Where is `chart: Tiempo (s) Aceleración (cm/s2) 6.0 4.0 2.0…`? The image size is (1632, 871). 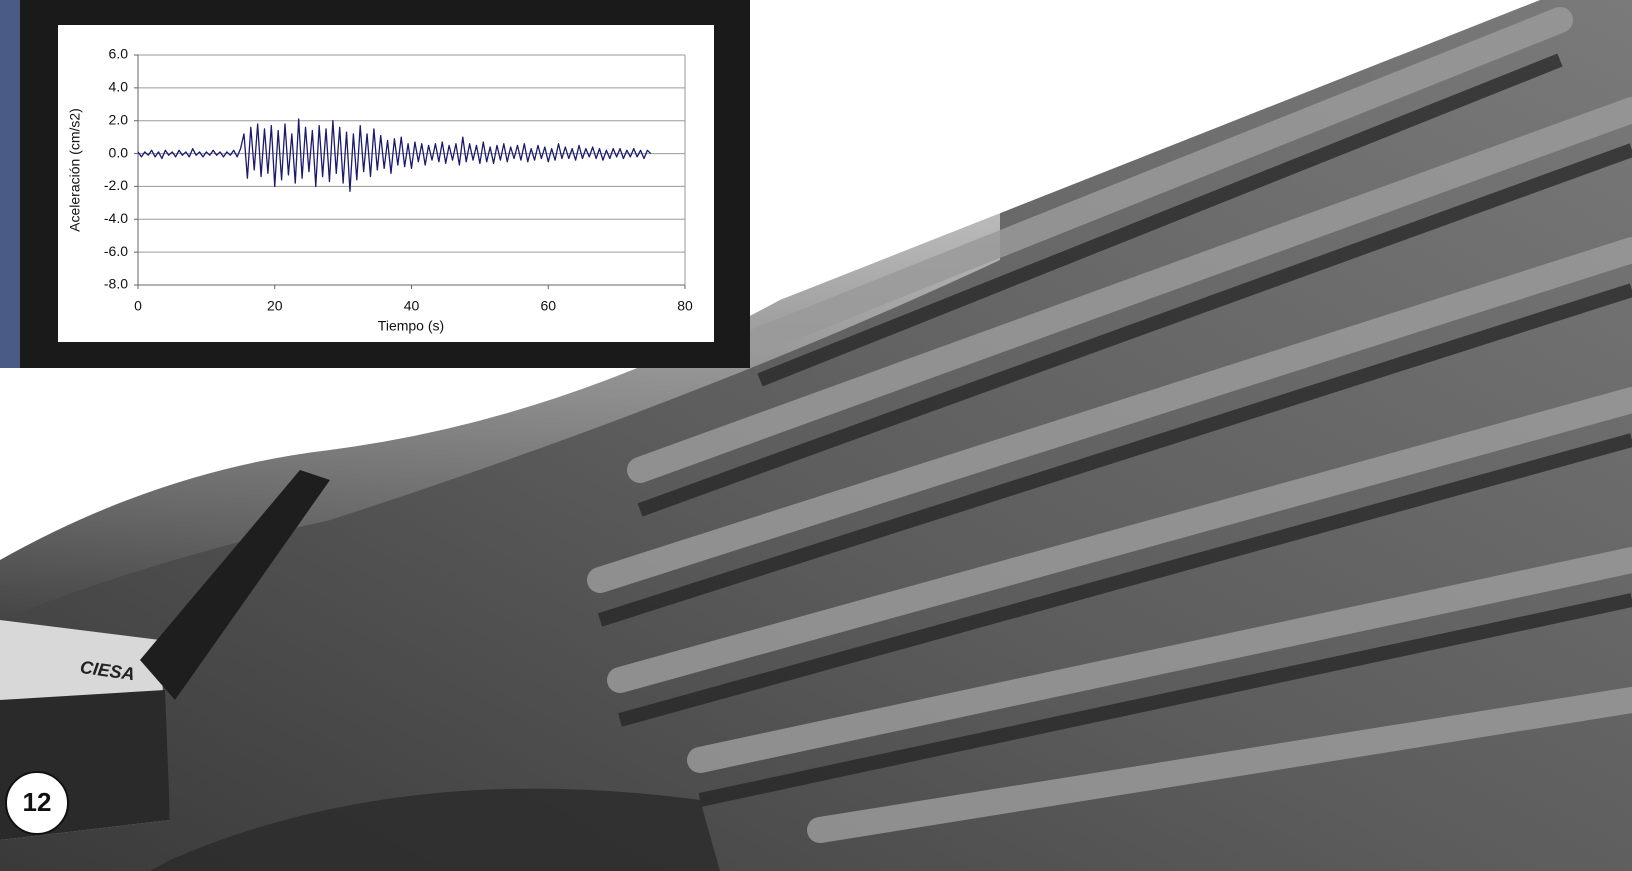
chart: Tiempo (s) Aceleración (cm/s2) 6.0 4.0 2.0… is located at coordinates (380, 190).